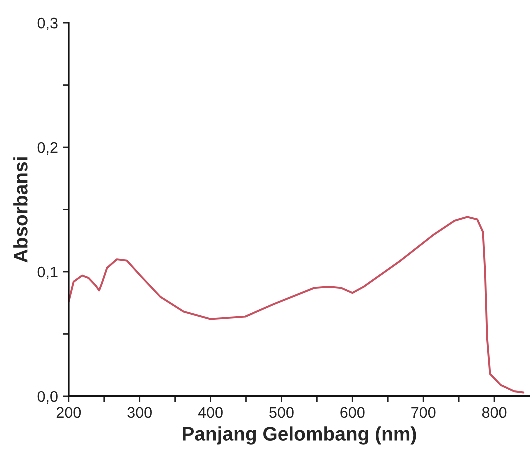 This screenshot has width=530, height=461. Describe the element at coordinates (299, 435) in the screenshot. I see `x-axis-title: Panjang Gelombang (nm)` at that location.